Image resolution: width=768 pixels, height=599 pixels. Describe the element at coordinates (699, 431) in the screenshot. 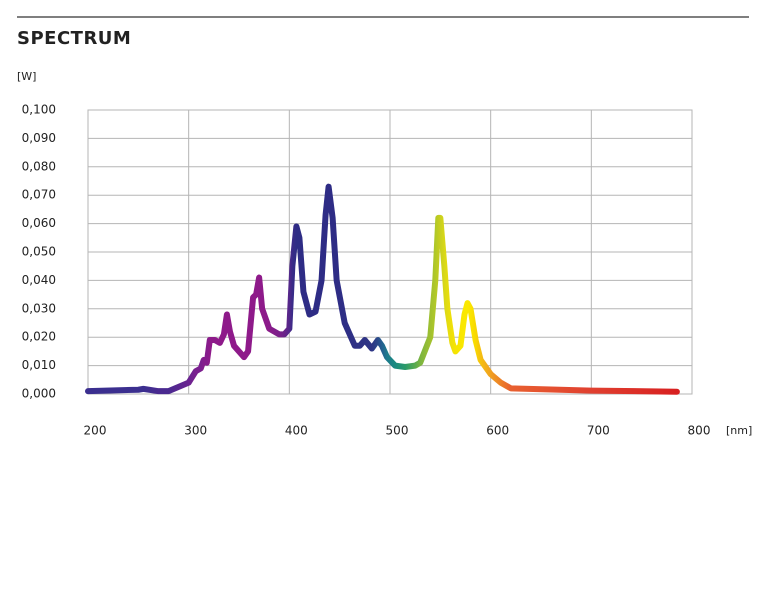

I see `x-tick-label: 800` at that location.